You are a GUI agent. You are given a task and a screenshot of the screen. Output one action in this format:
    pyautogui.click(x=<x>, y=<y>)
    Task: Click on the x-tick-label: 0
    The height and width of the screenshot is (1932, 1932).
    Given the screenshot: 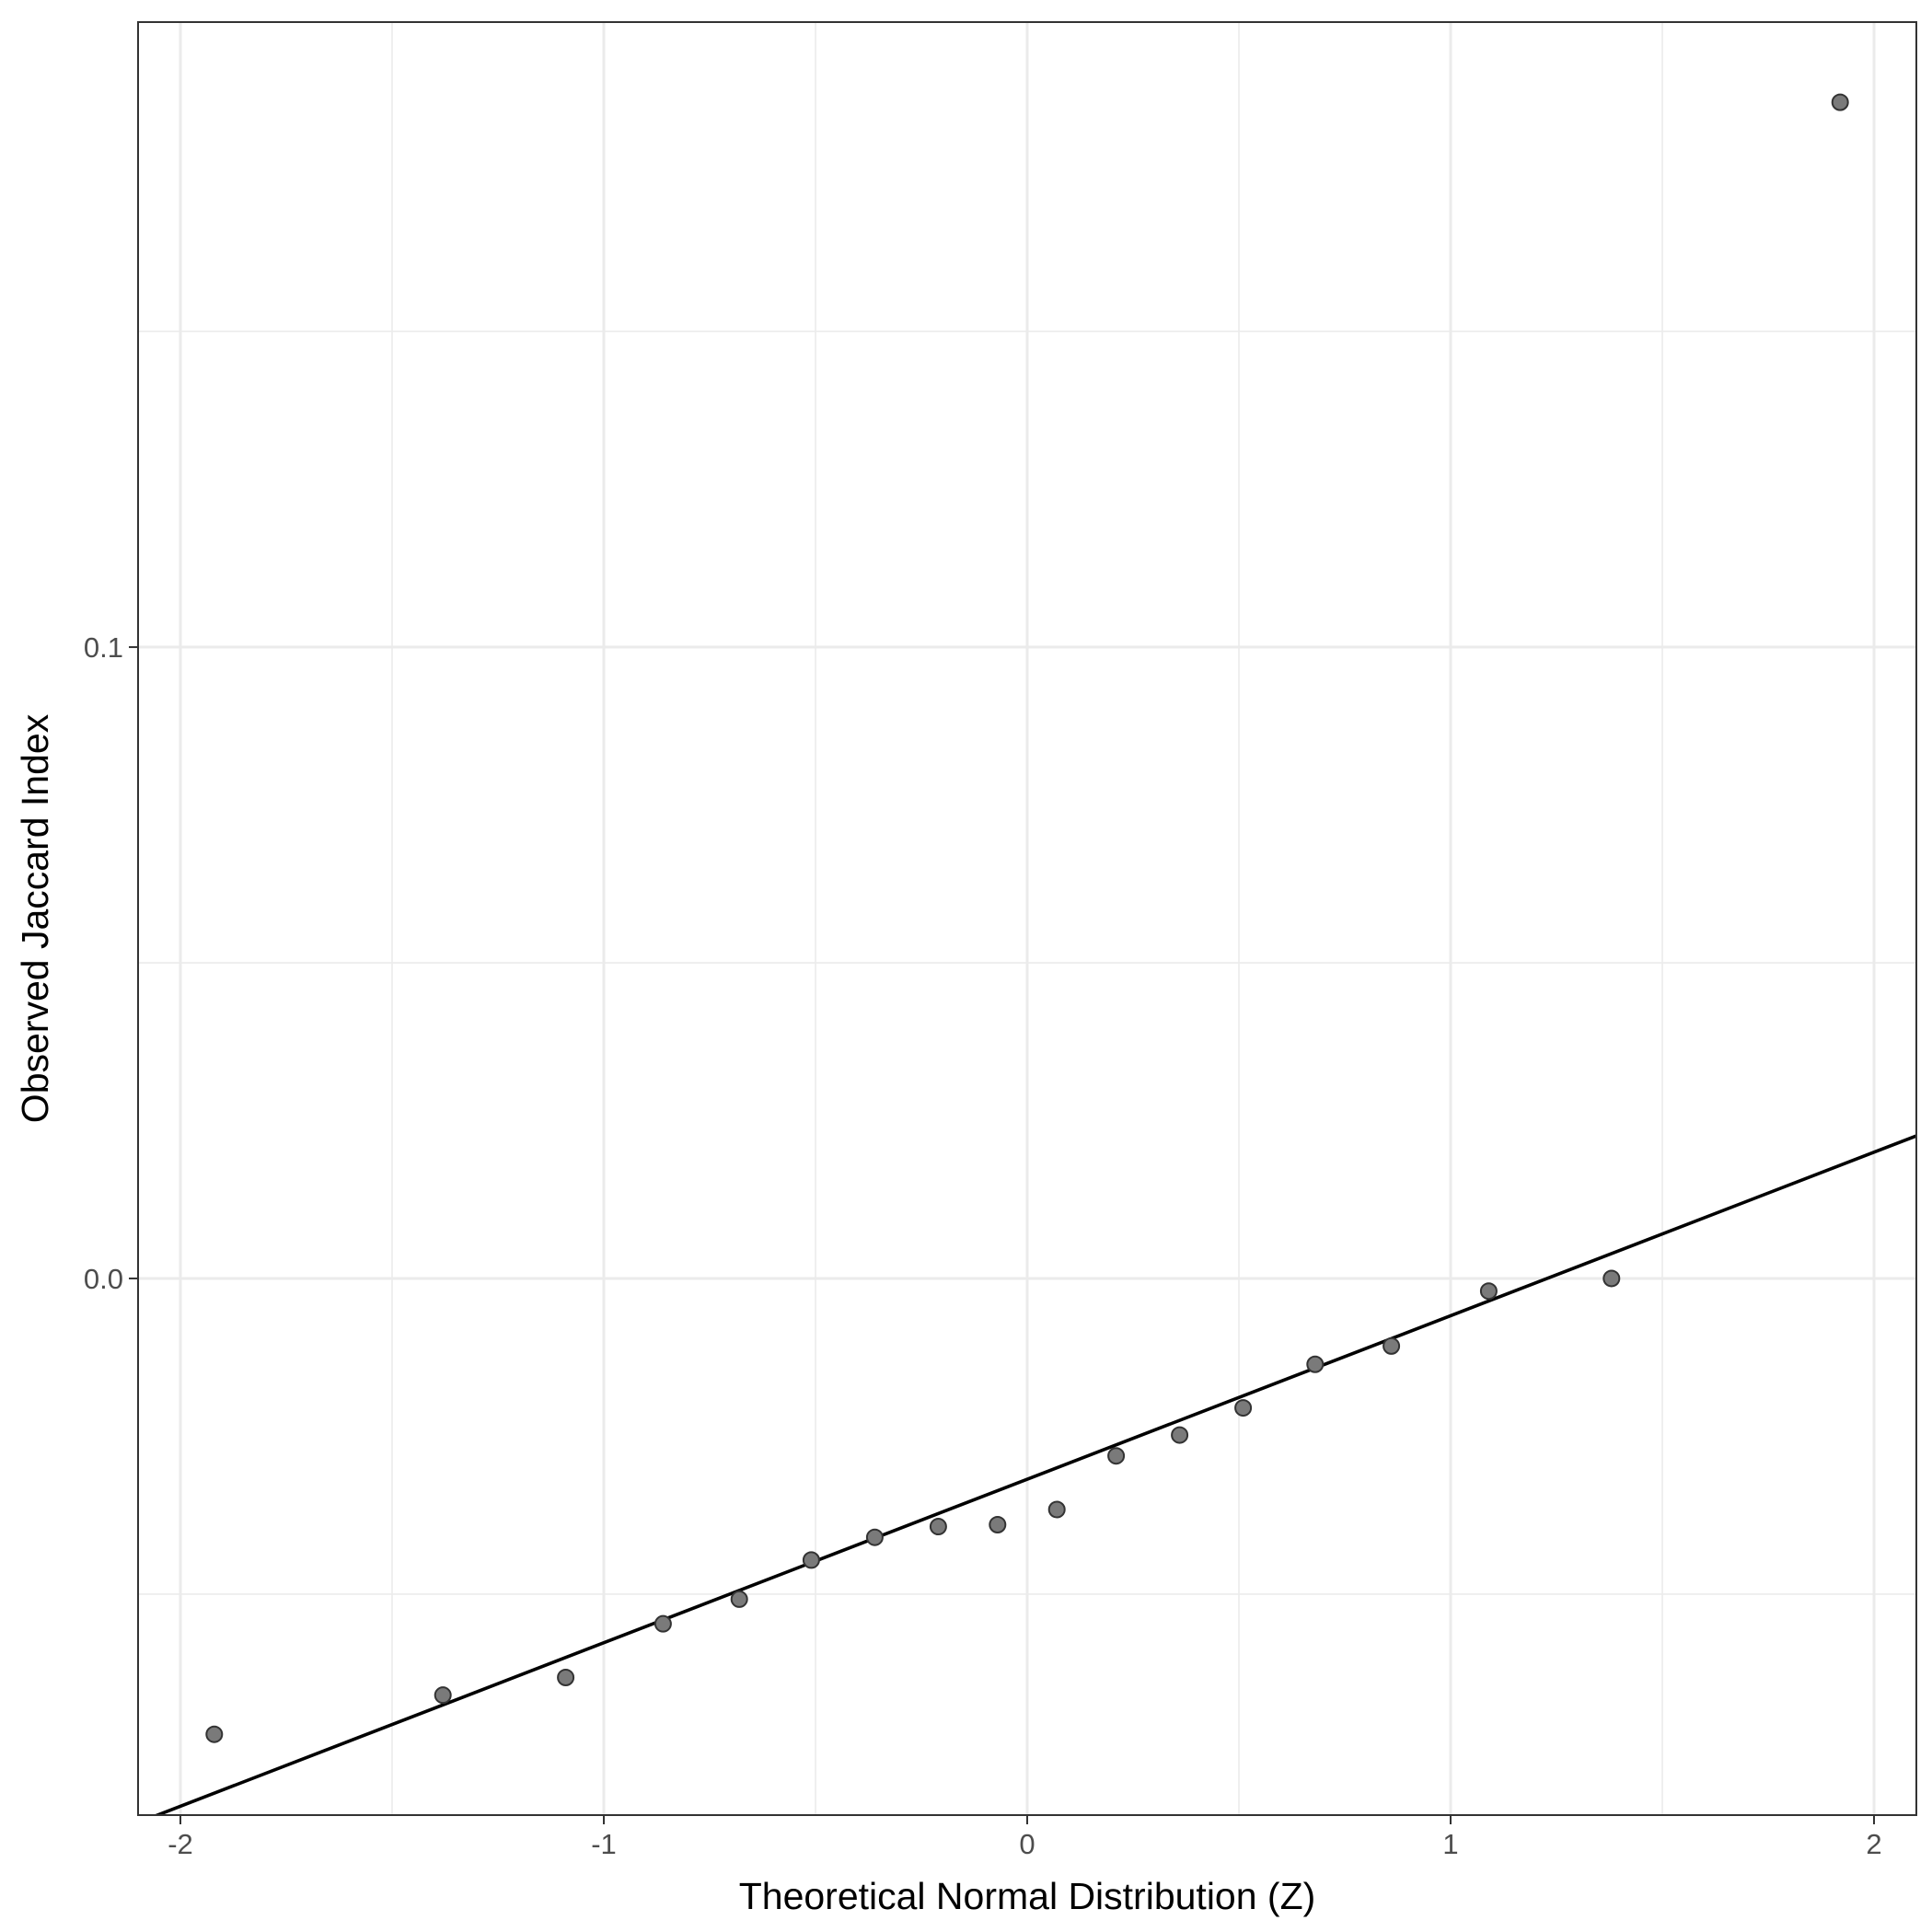 What is the action you would take?
    pyautogui.click(x=1027, y=1844)
    